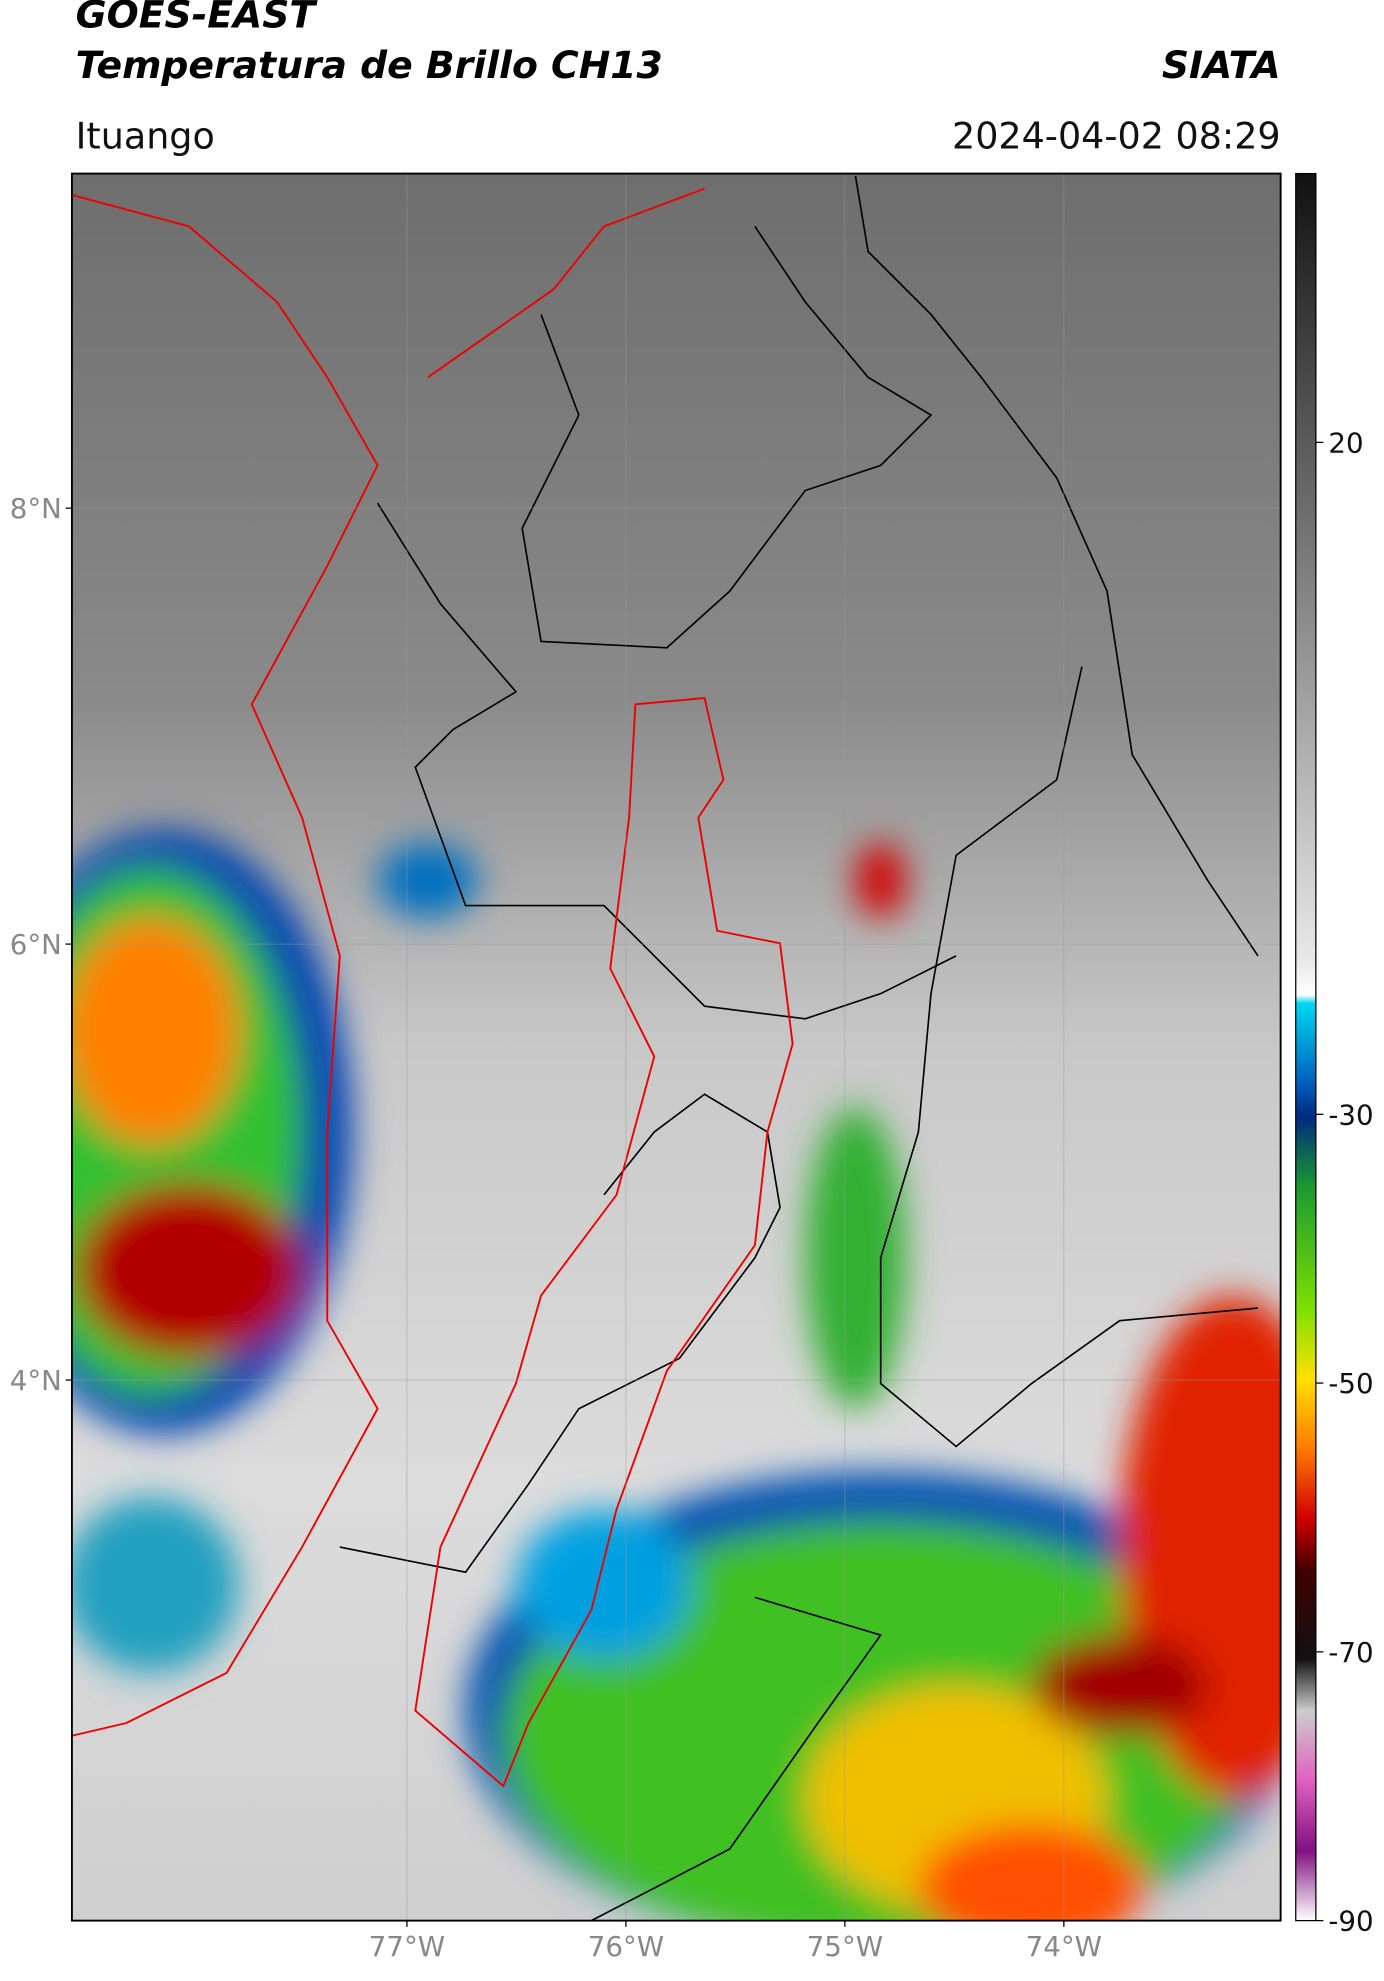 This screenshot has width=1384, height=1981. What do you see at coordinates (1344, 1182) in the screenshot?
I see `colorbar-ticks: 20 -30 -50 -70 -90` at bounding box center [1344, 1182].